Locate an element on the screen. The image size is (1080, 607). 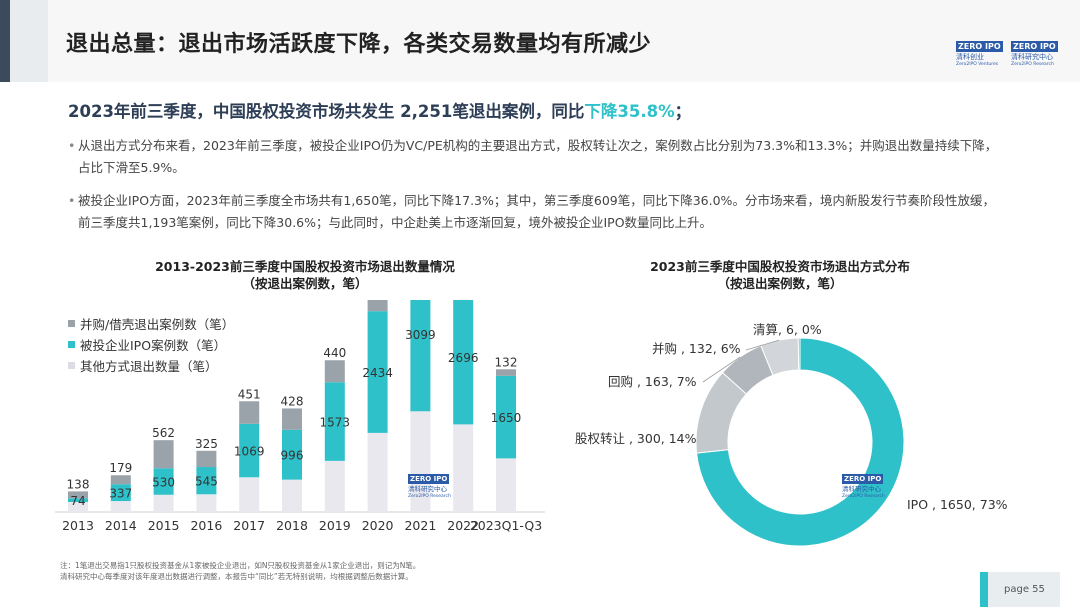
bar-other-2022 is located at coordinates (463, 468).